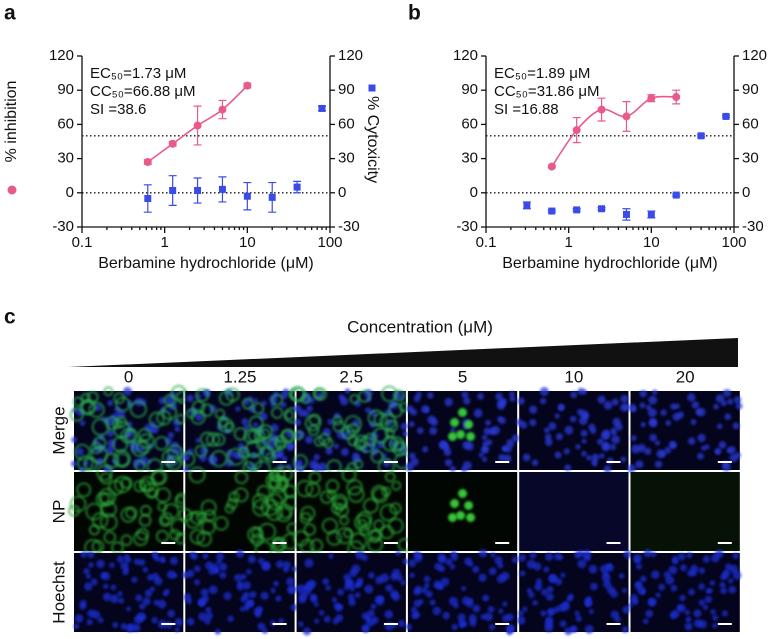  I want to click on y2-tick-label: 30, so click(750, 158).